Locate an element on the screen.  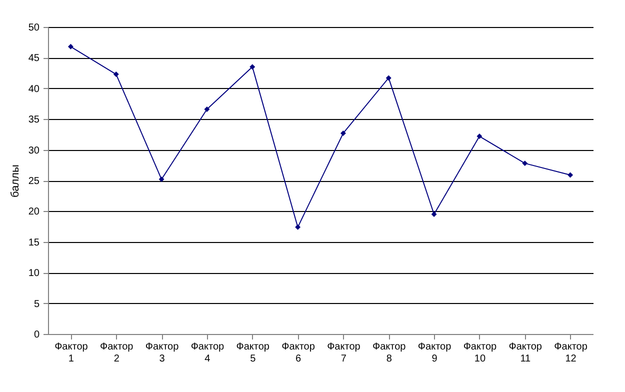
x-tick-label: Фактор 3 is located at coordinates (162, 353).